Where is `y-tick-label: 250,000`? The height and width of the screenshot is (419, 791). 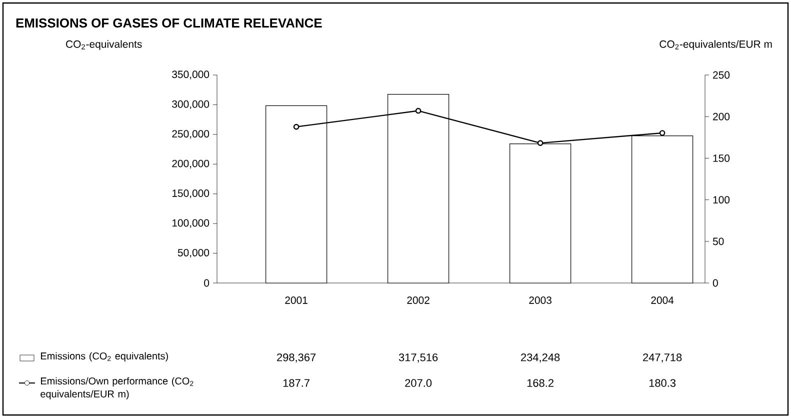 y-tick-label: 250,000 is located at coordinates (191, 134).